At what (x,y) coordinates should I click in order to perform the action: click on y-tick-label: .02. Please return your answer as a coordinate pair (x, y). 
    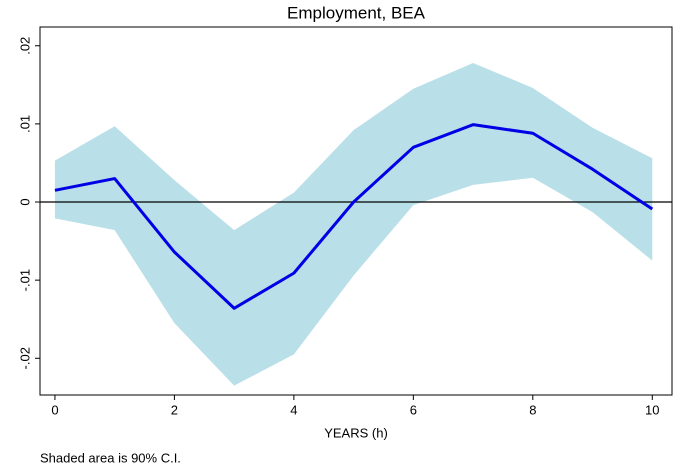
    Looking at the image, I should click on (24, 46).